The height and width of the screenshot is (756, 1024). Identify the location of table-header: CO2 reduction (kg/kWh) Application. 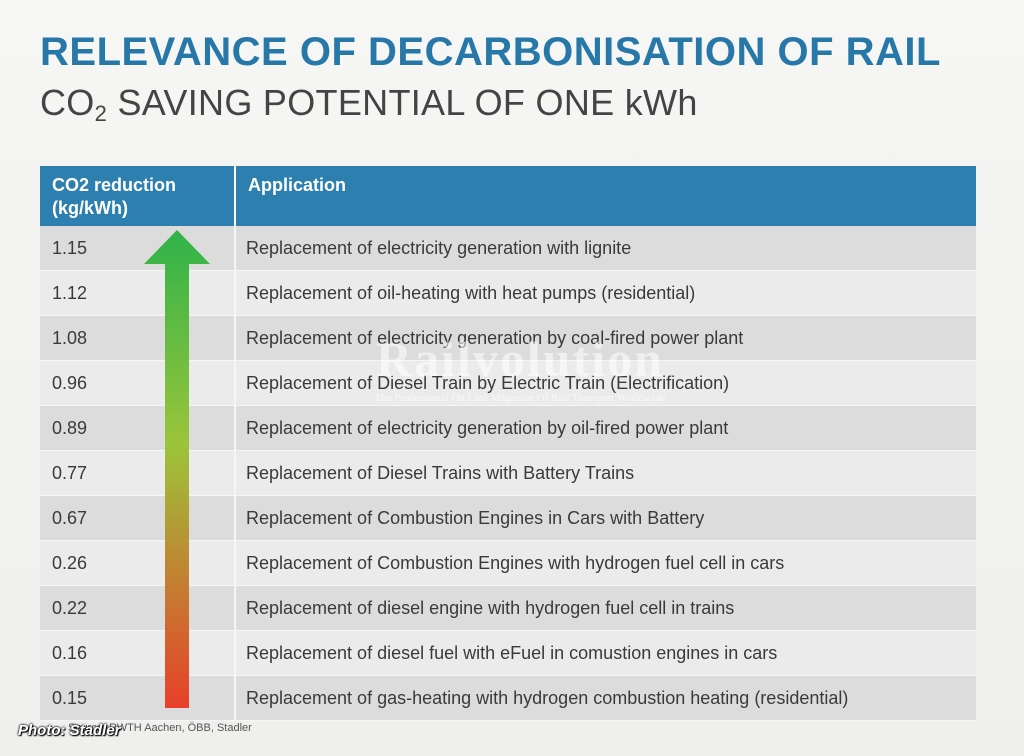
(508, 196).